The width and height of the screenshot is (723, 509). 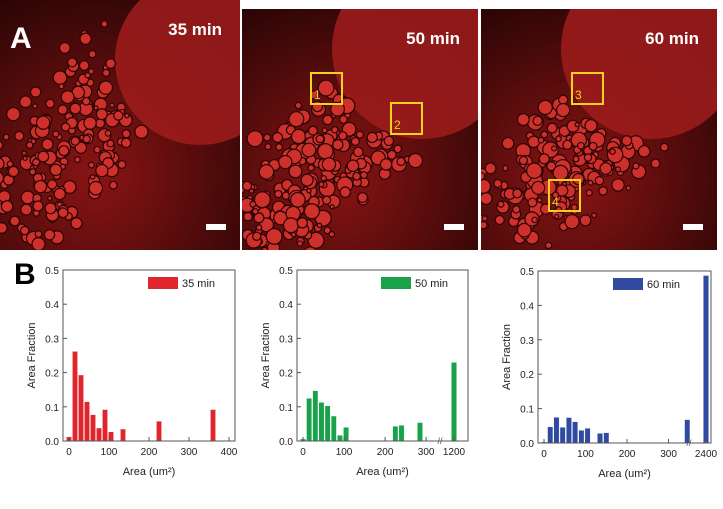 I want to click on x-tick-label: 300, so click(x=189, y=452).